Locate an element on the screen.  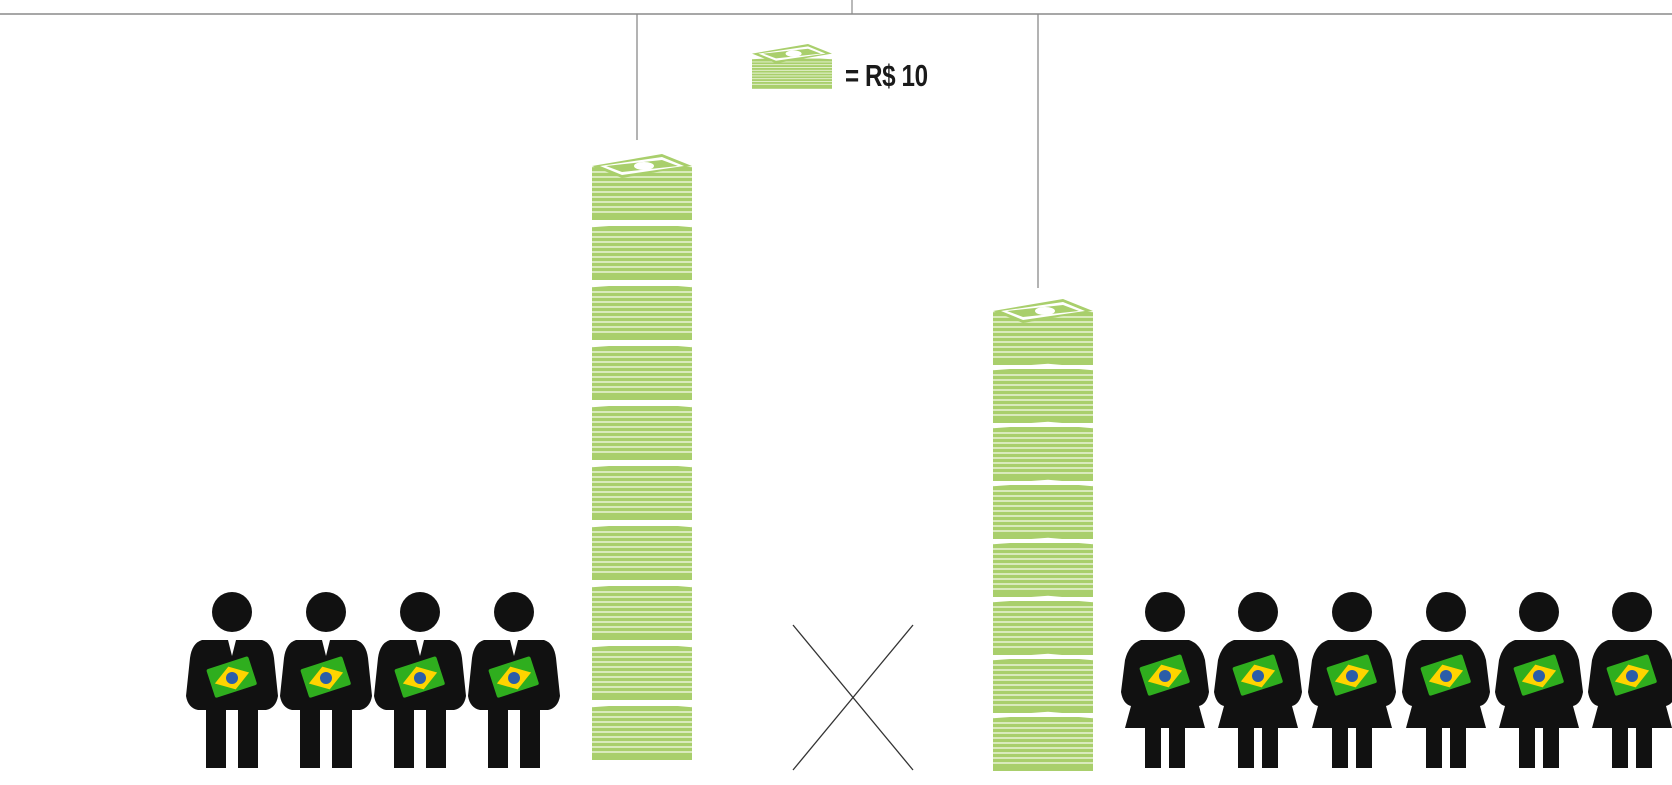
men-group is located at coordinates (373, 680).